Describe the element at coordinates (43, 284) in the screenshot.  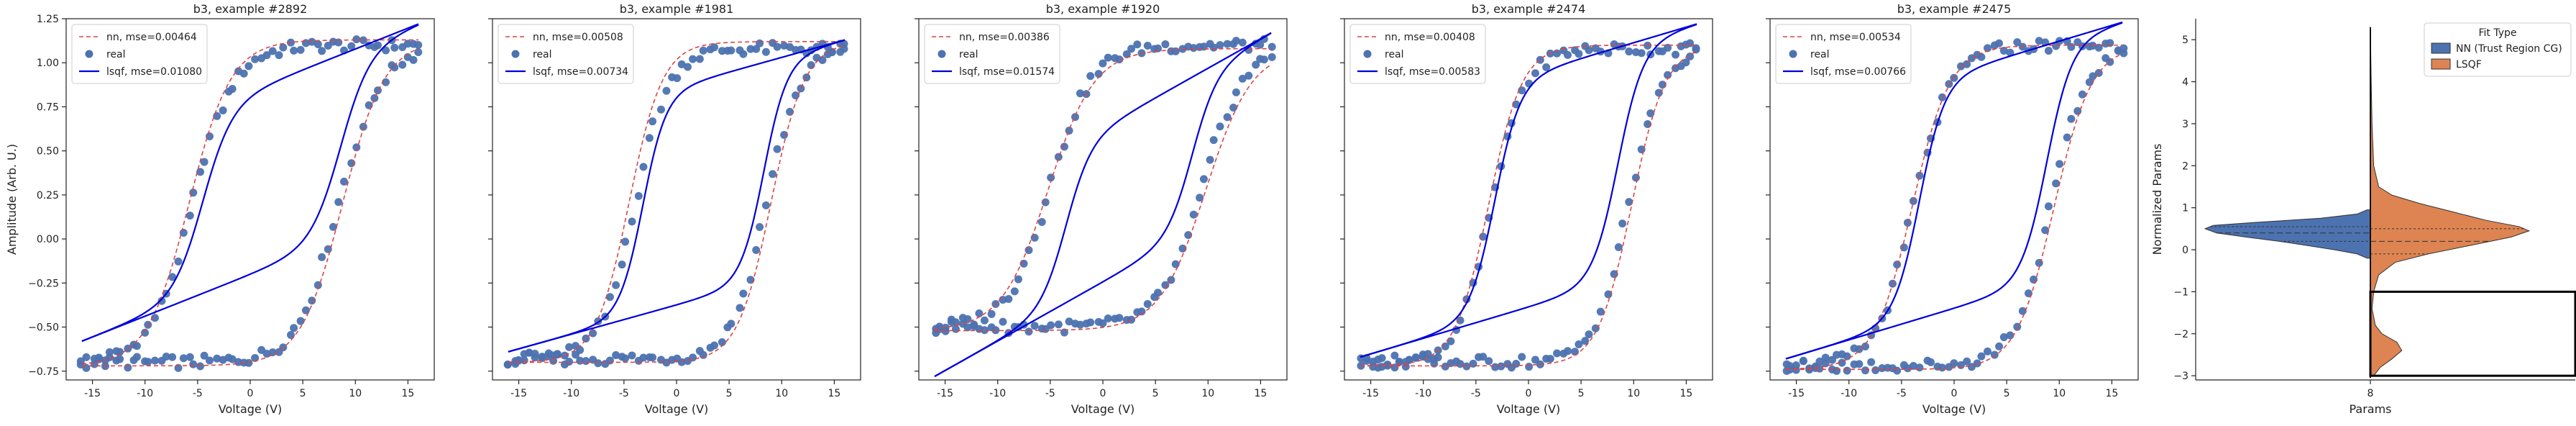
I see `y-tick-label: −0.25` at that location.